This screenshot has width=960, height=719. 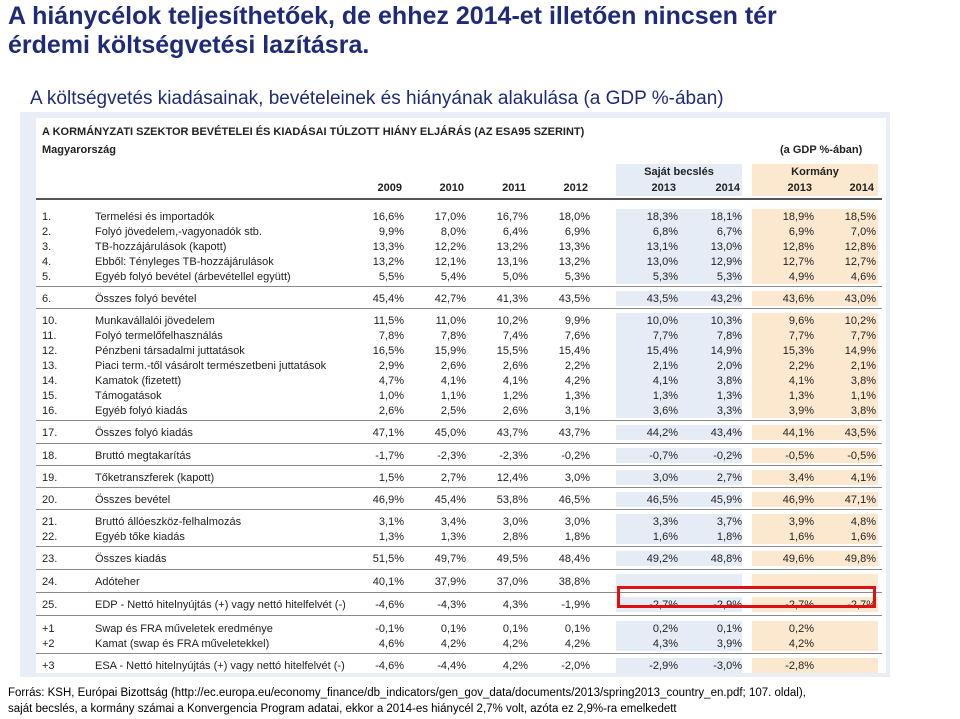 I want to click on row-value: 13,0%, so click(x=662, y=262).